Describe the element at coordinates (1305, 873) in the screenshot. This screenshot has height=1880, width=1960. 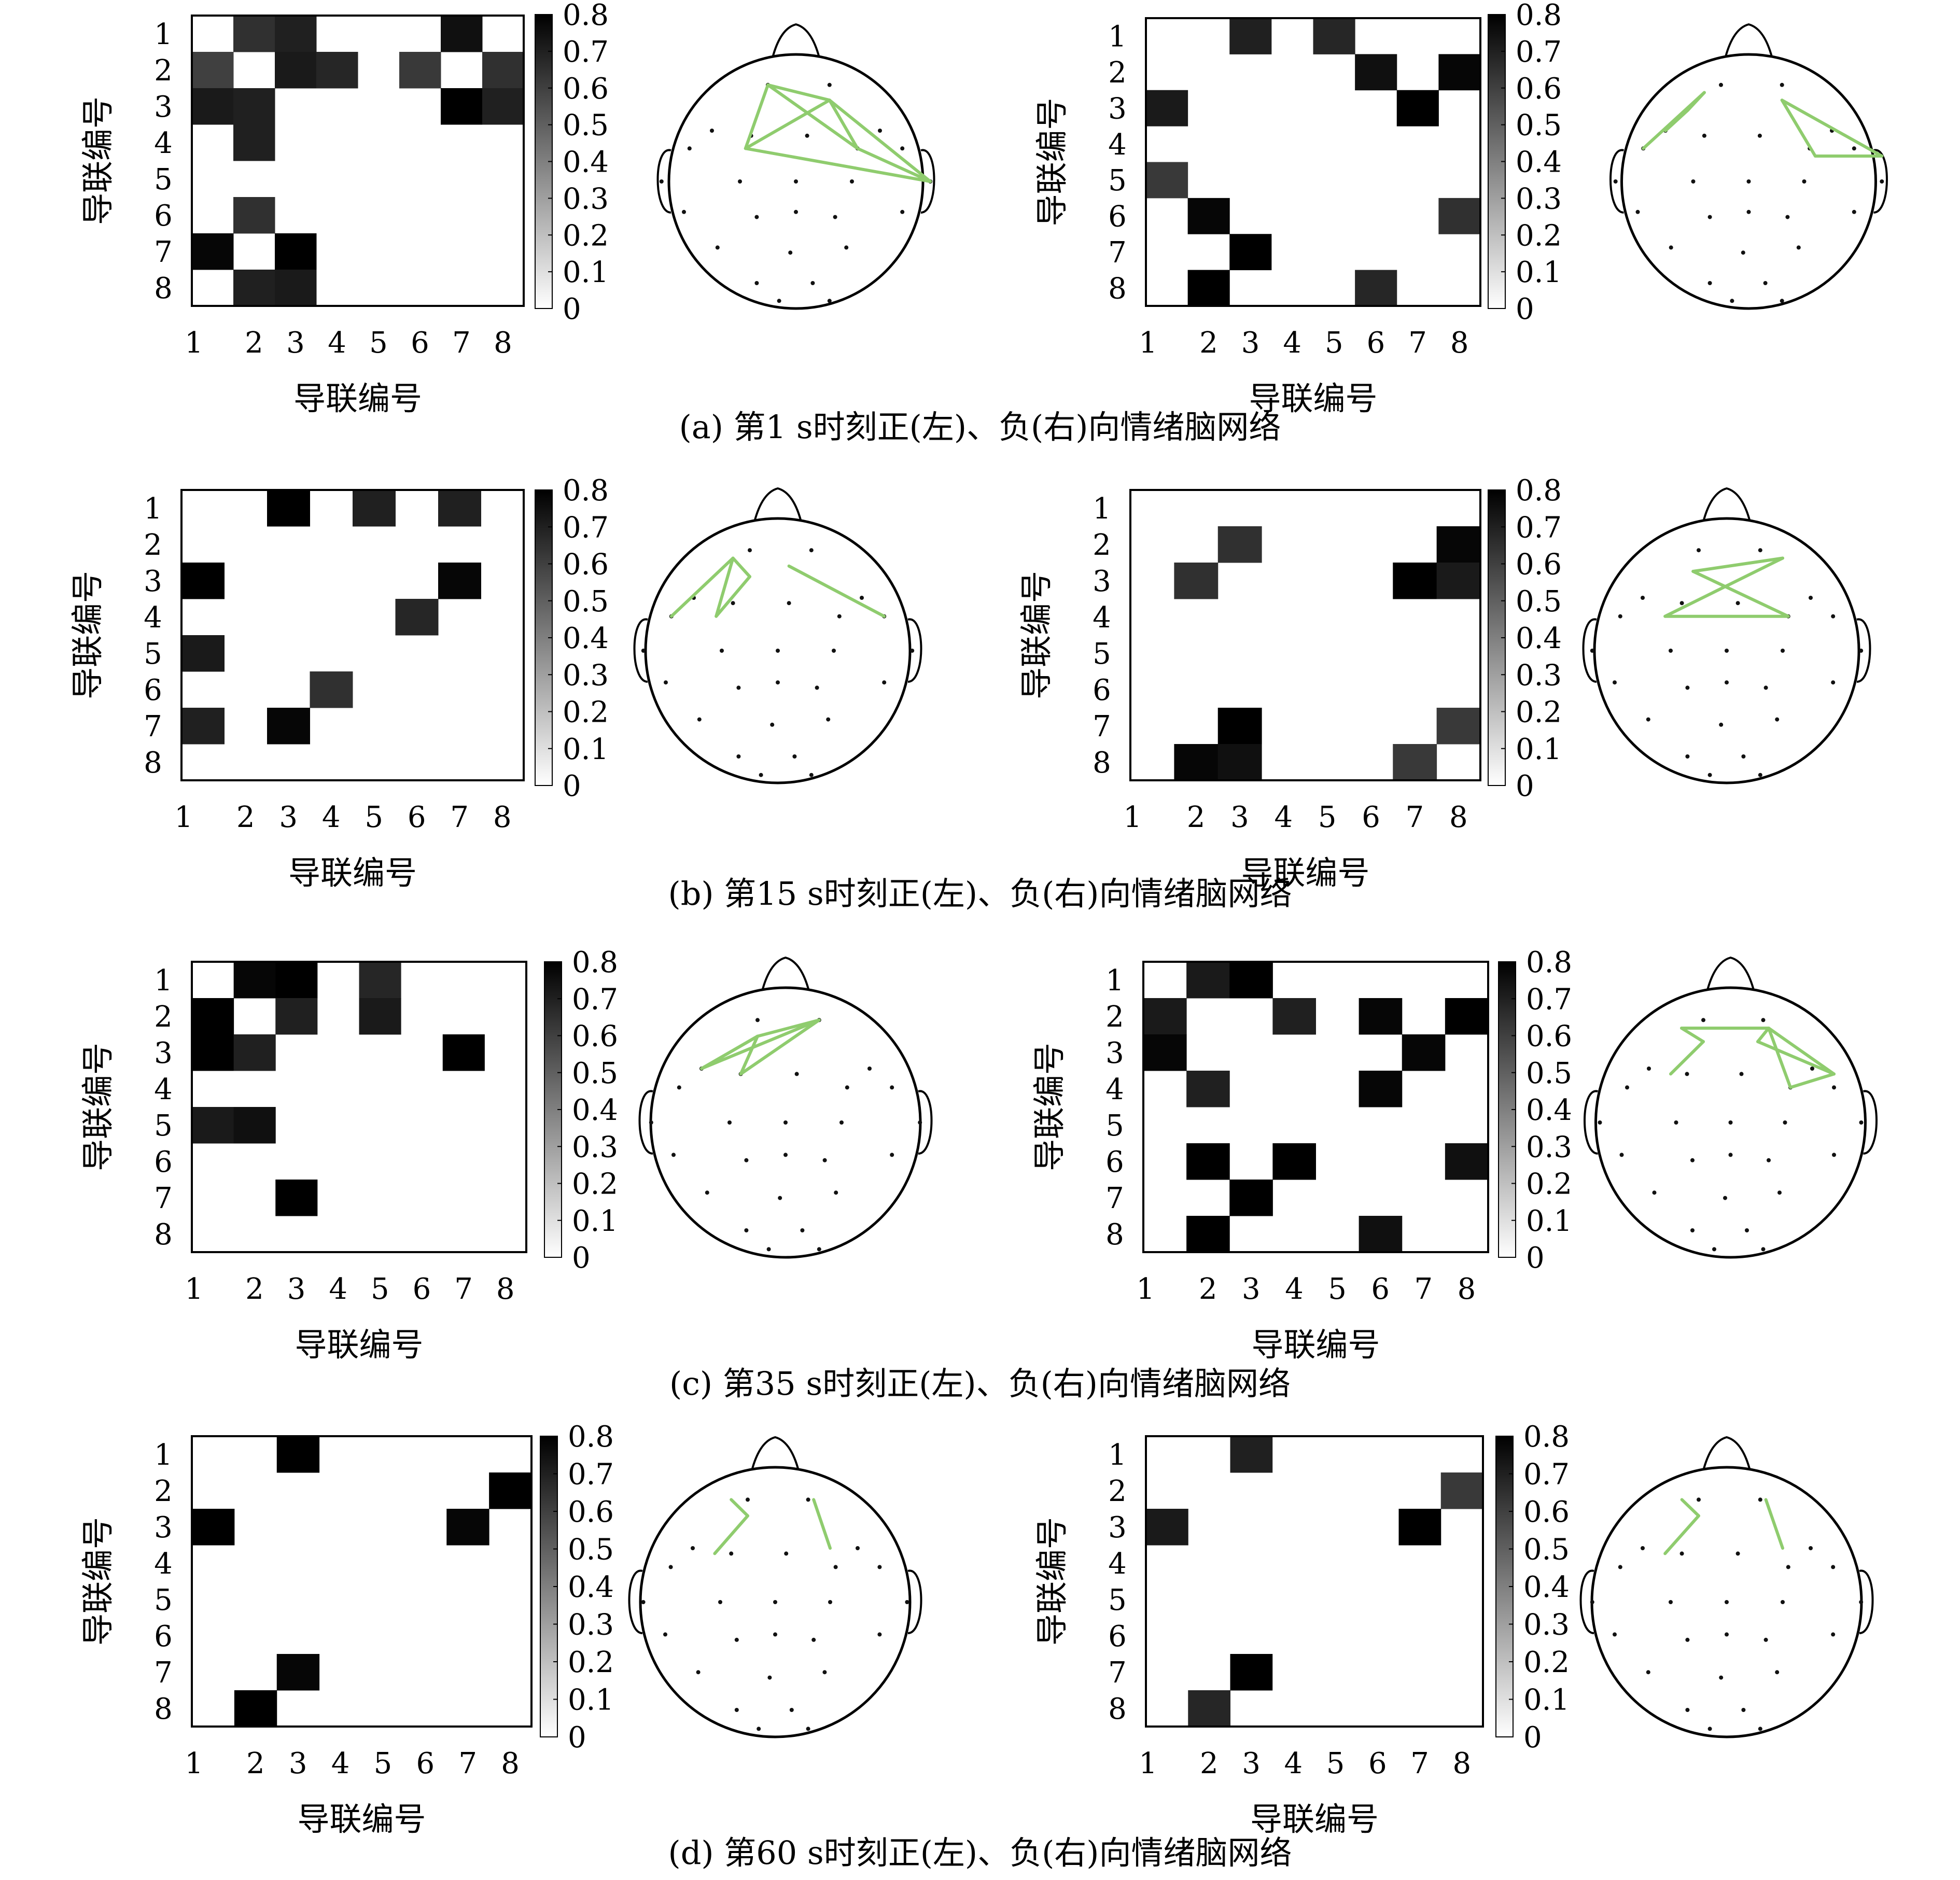
I see `x-axis-label: 导联编号` at that location.